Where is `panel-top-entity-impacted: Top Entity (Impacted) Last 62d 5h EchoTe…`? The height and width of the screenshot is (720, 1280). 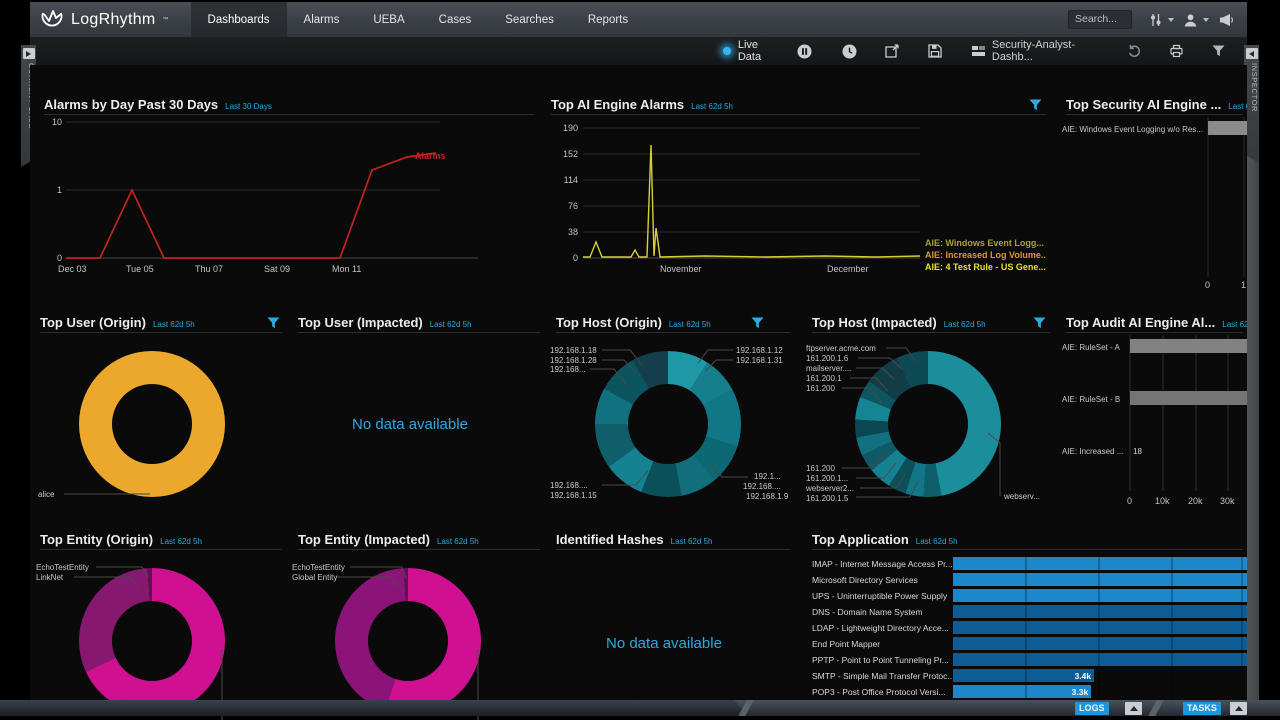
panel-top-entity-impacted: Top Entity (Impacted) Last 62d 5h EchoTe… is located at coordinates (418, 625).